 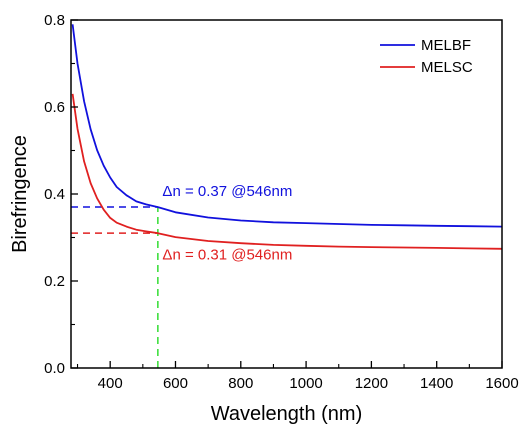 I want to click on y-tick-label: 0.6, so click(x=54, y=107).